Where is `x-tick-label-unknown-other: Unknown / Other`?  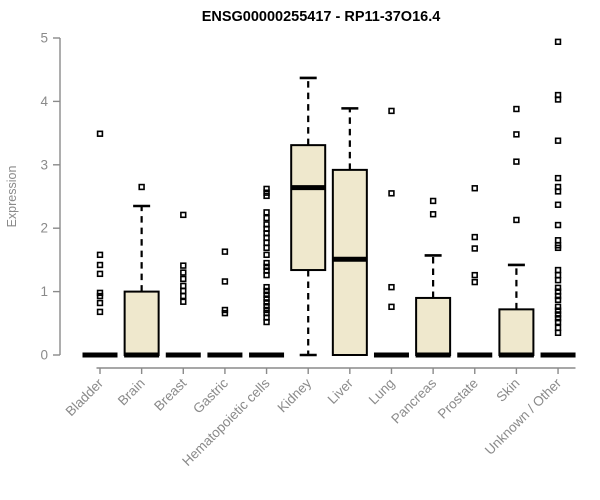 x-tick-label-unknown-other: Unknown / Other is located at coordinates (523, 416).